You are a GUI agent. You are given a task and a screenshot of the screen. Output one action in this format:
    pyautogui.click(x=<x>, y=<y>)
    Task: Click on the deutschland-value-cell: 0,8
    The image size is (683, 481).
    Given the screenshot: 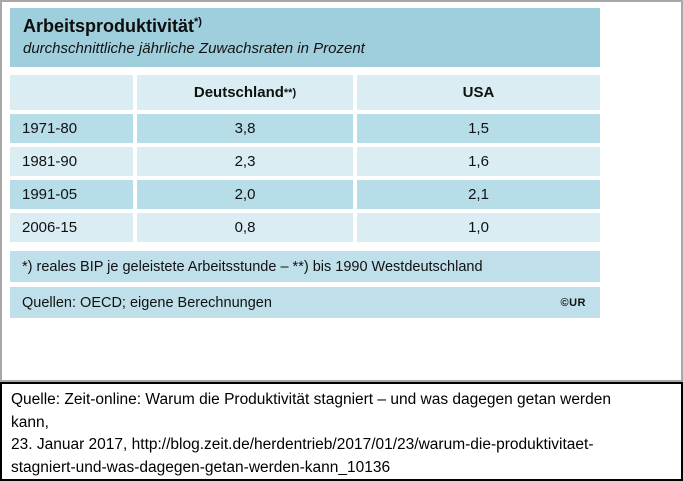 What is the action you would take?
    pyautogui.click(x=245, y=227)
    